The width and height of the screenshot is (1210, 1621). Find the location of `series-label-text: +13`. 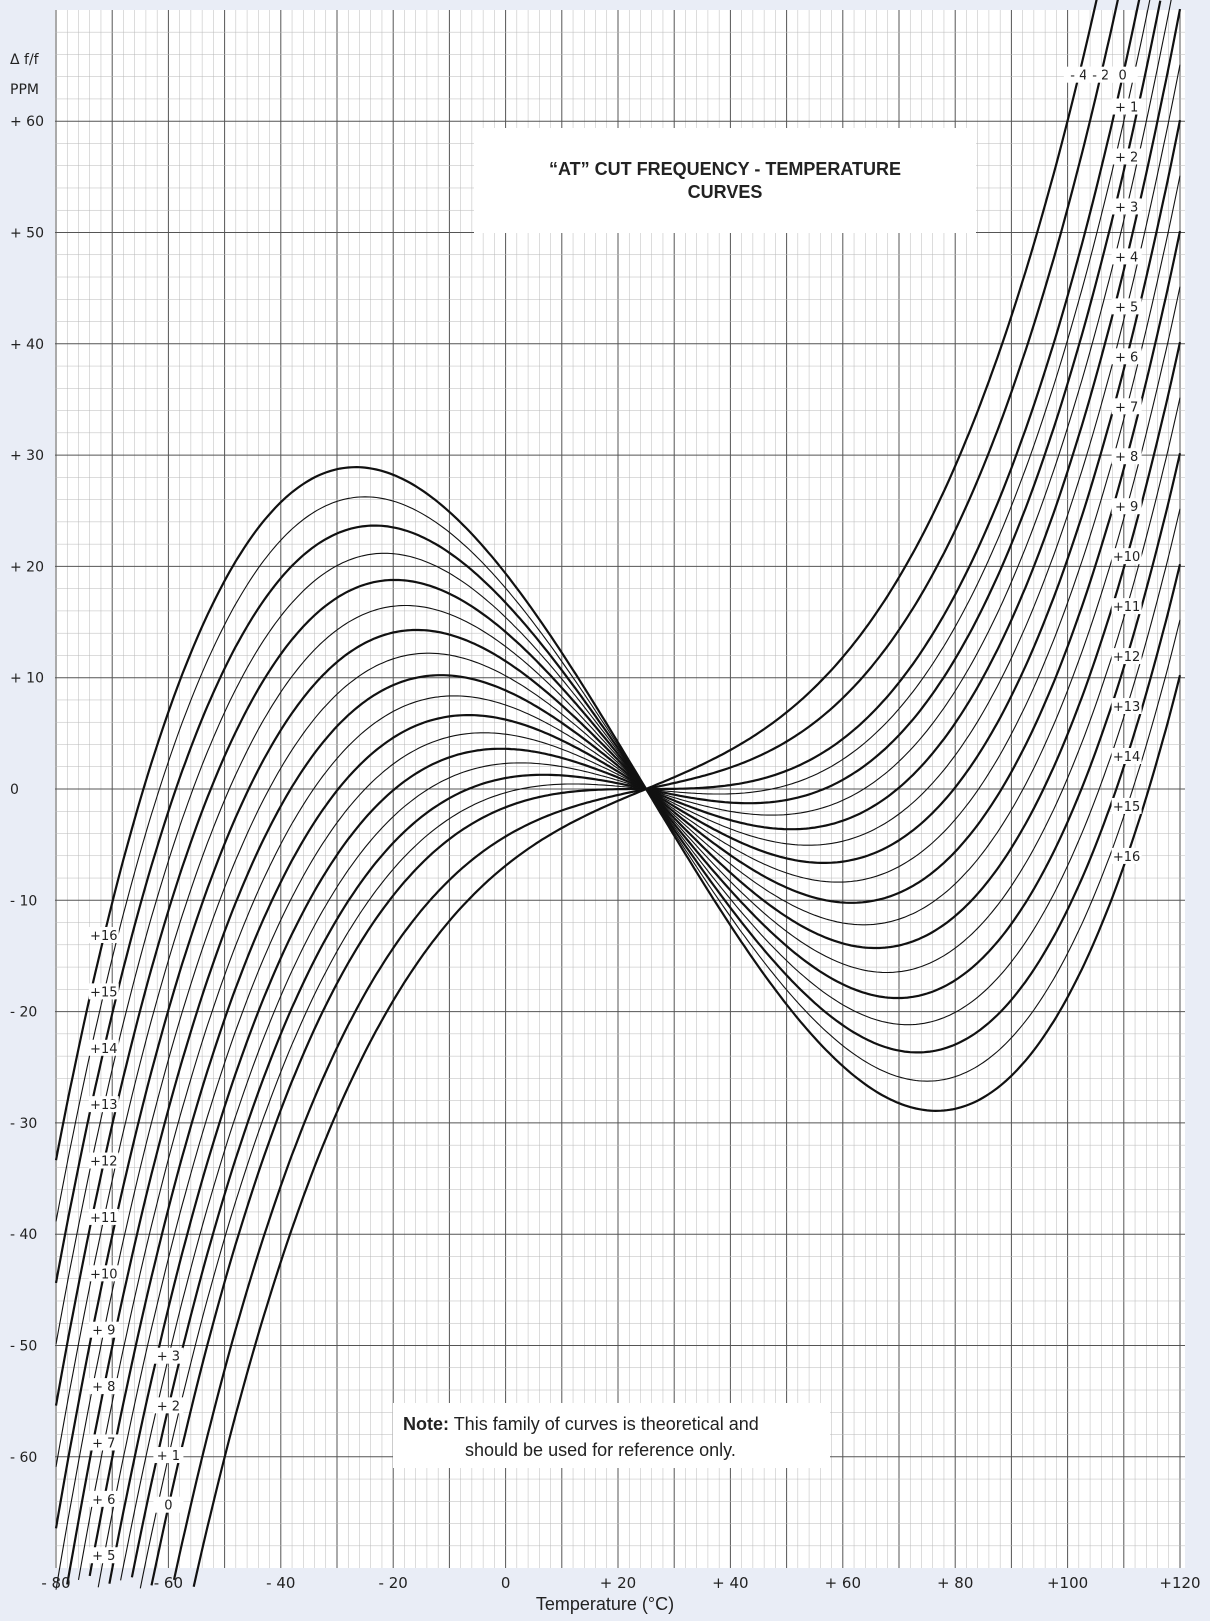

series-label-text: +13 is located at coordinates (1126, 707).